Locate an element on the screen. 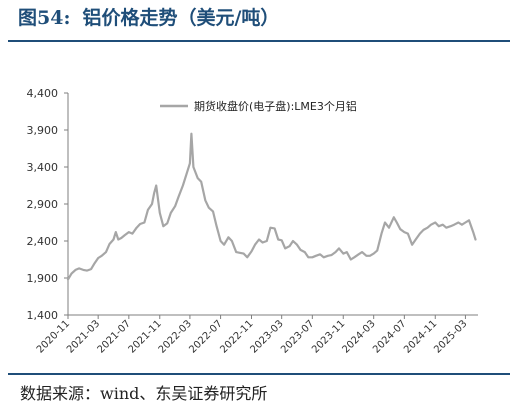 Image resolution: width=518 pixels, height=419 pixels. y-tick-label: 1,400 is located at coordinates (43, 315).